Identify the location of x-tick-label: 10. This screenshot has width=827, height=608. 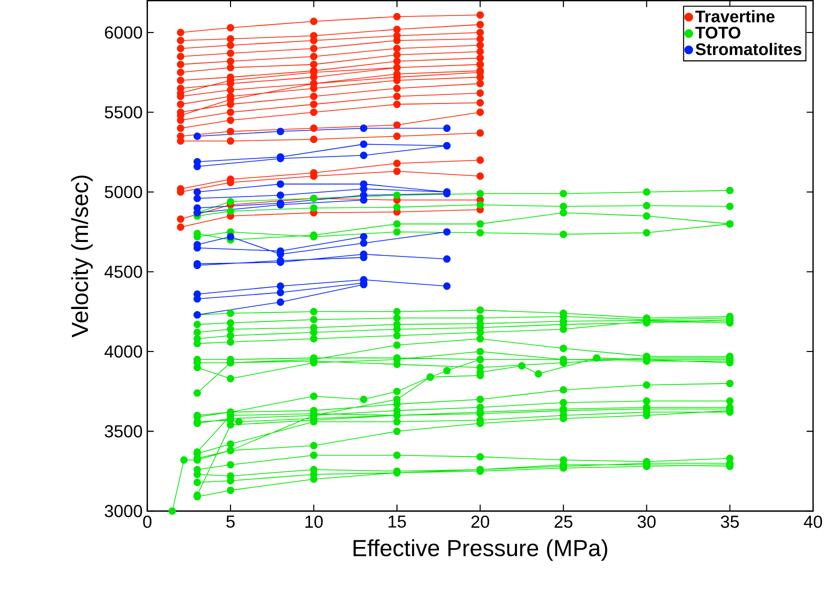
(314, 522).